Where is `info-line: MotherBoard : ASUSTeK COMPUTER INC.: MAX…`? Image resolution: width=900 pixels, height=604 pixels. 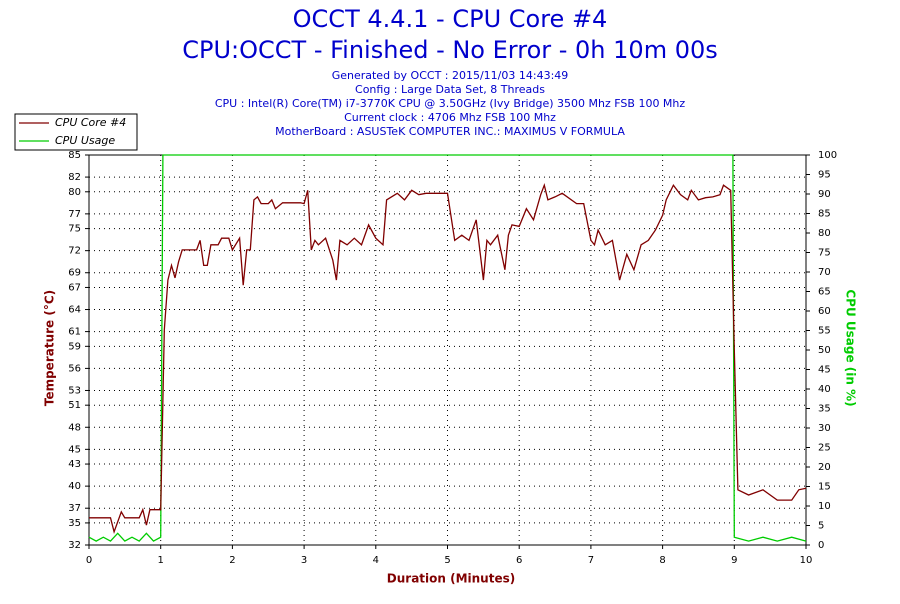
info-line: MotherBoard : ASUSTeK COMPUTER INC.: MAX… is located at coordinates (450, 131).